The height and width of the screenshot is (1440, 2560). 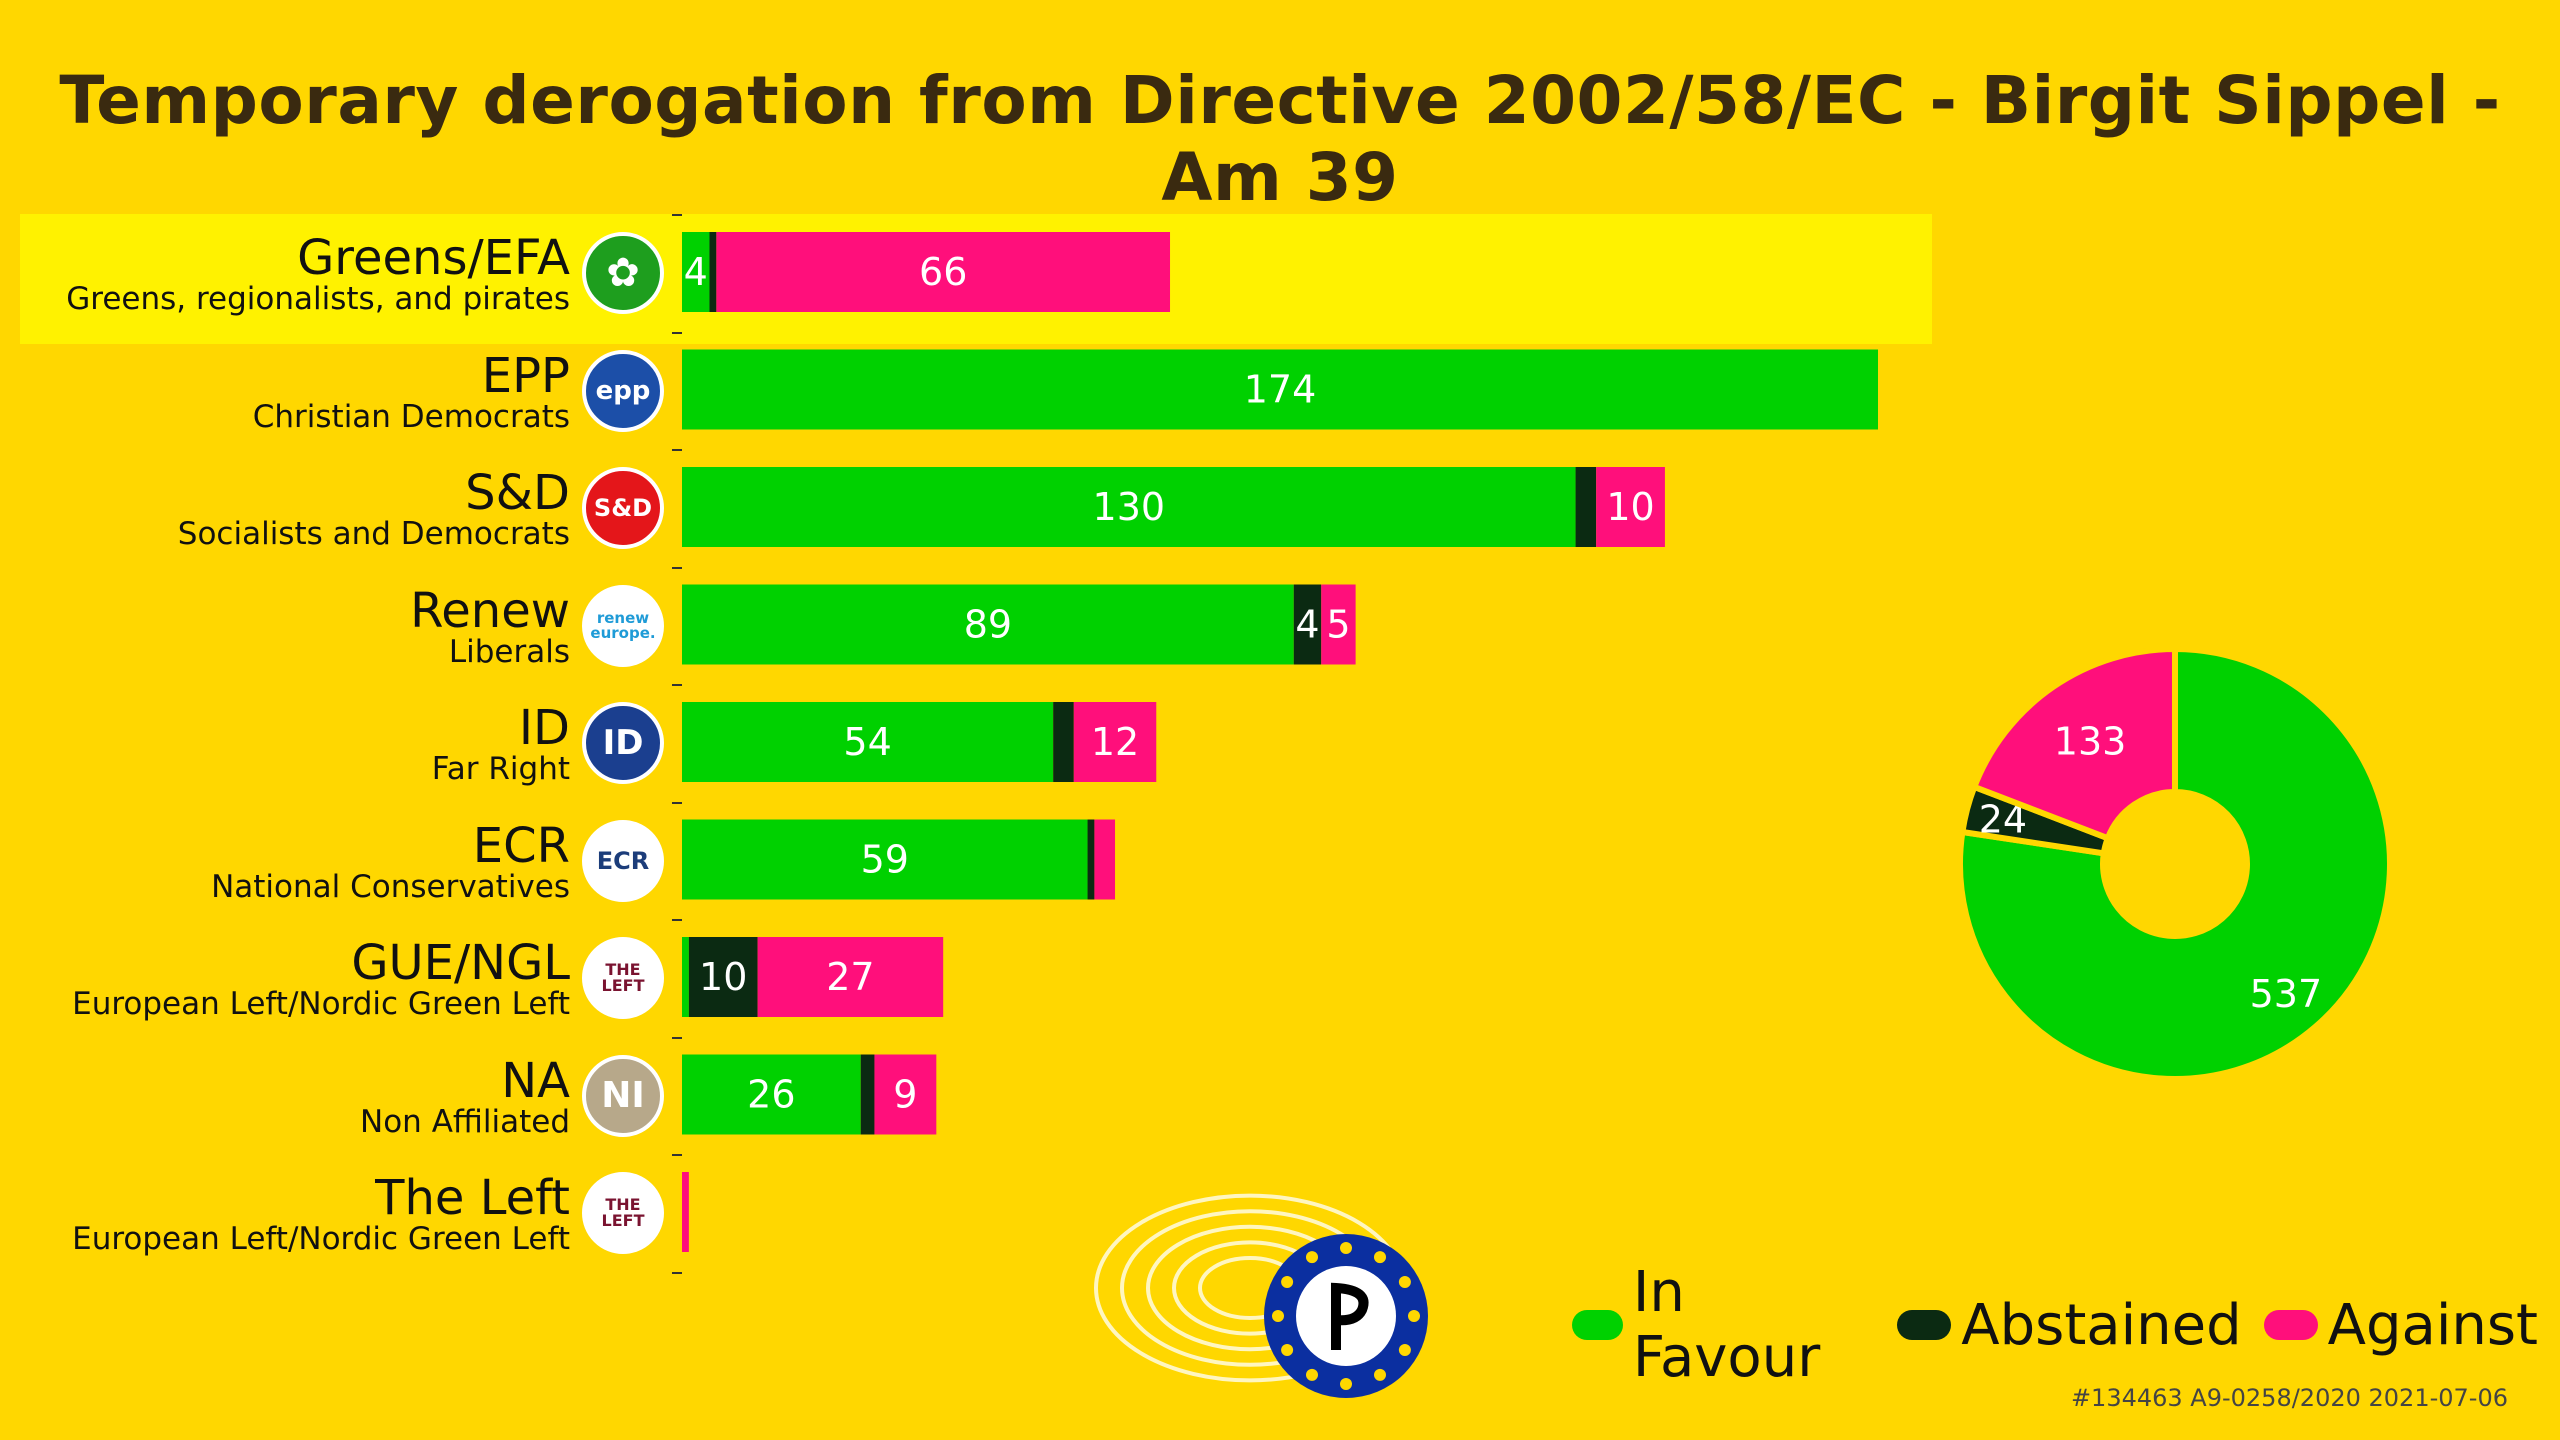 What do you see at coordinates (623, 390) in the screenshot?
I see `epp-logo: epp` at bounding box center [623, 390].